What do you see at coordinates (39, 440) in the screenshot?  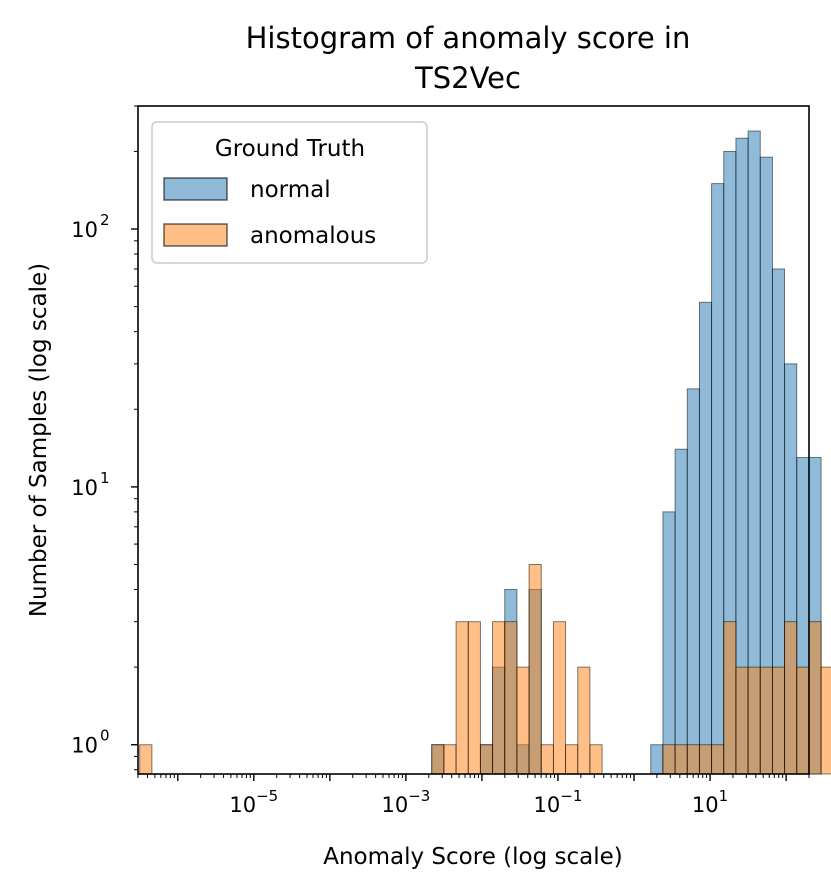 I see `y-axis-label: Number of Samples (log scale)` at bounding box center [39, 440].